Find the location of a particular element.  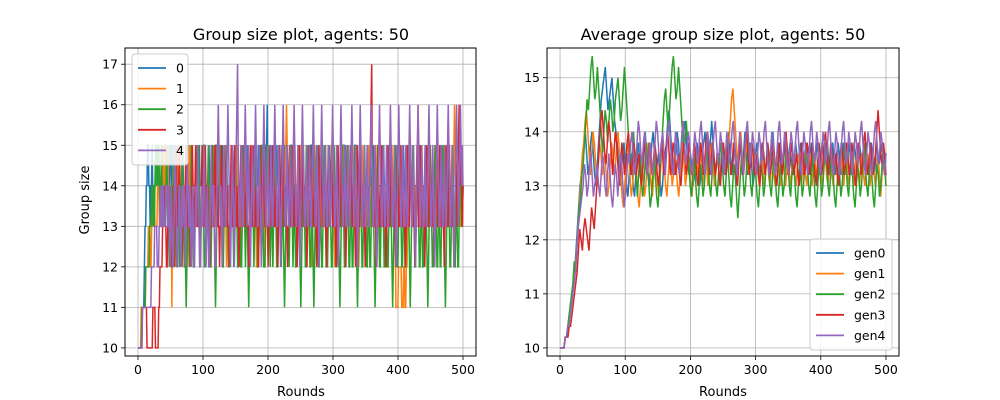

legend-label: 2 is located at coordinates (180, 109).